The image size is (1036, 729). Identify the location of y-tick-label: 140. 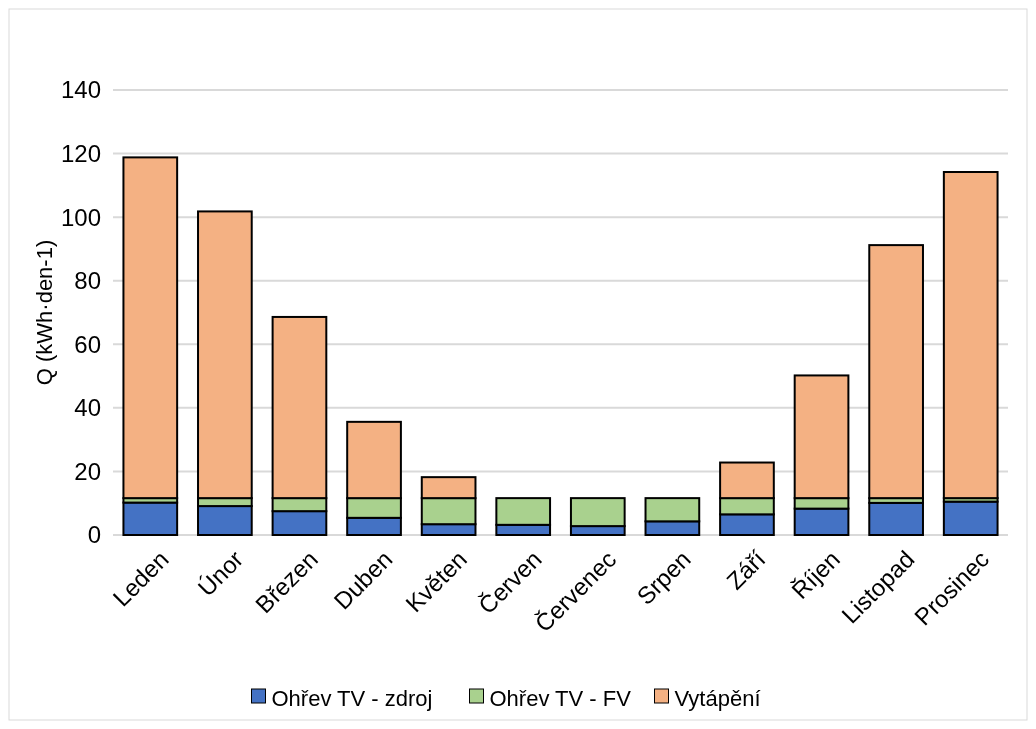
(80, 90).